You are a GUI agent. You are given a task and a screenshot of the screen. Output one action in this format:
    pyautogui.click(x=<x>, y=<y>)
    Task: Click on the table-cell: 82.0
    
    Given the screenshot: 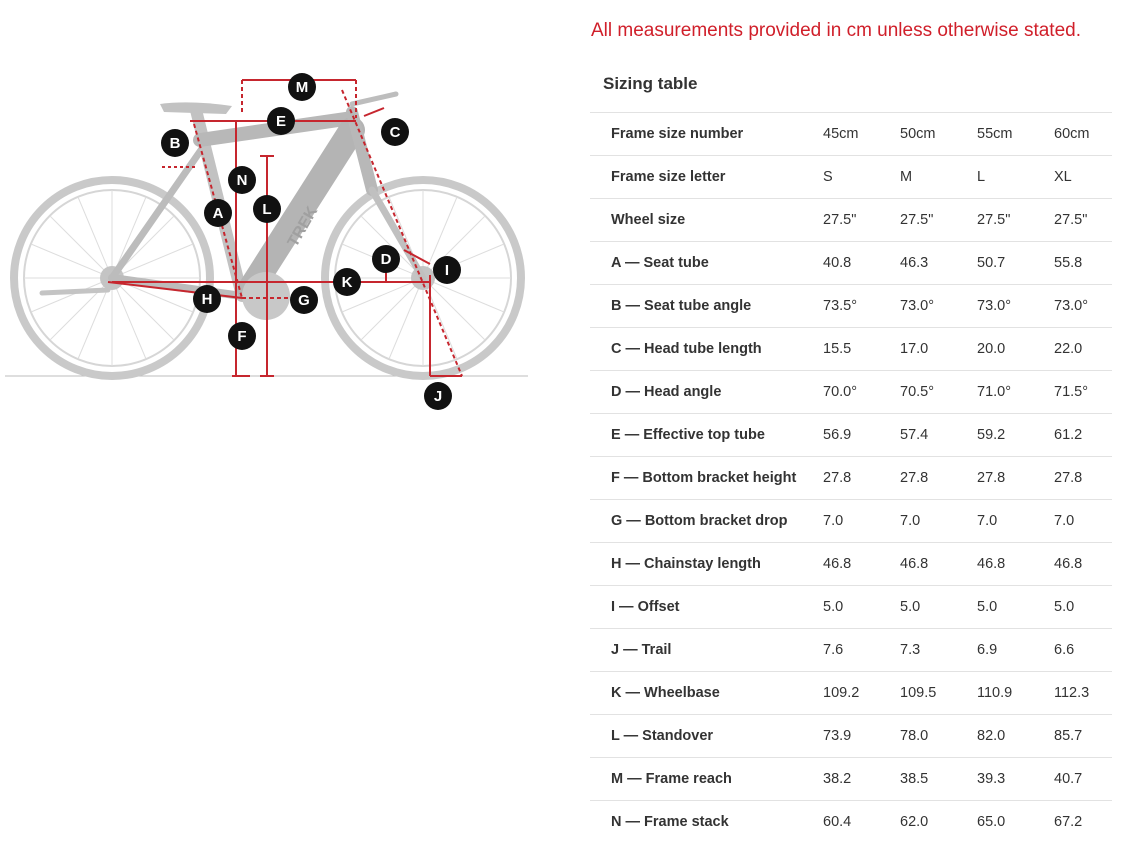 What is the action you would take?
    pyautogui.click(x=991, y=736)
    